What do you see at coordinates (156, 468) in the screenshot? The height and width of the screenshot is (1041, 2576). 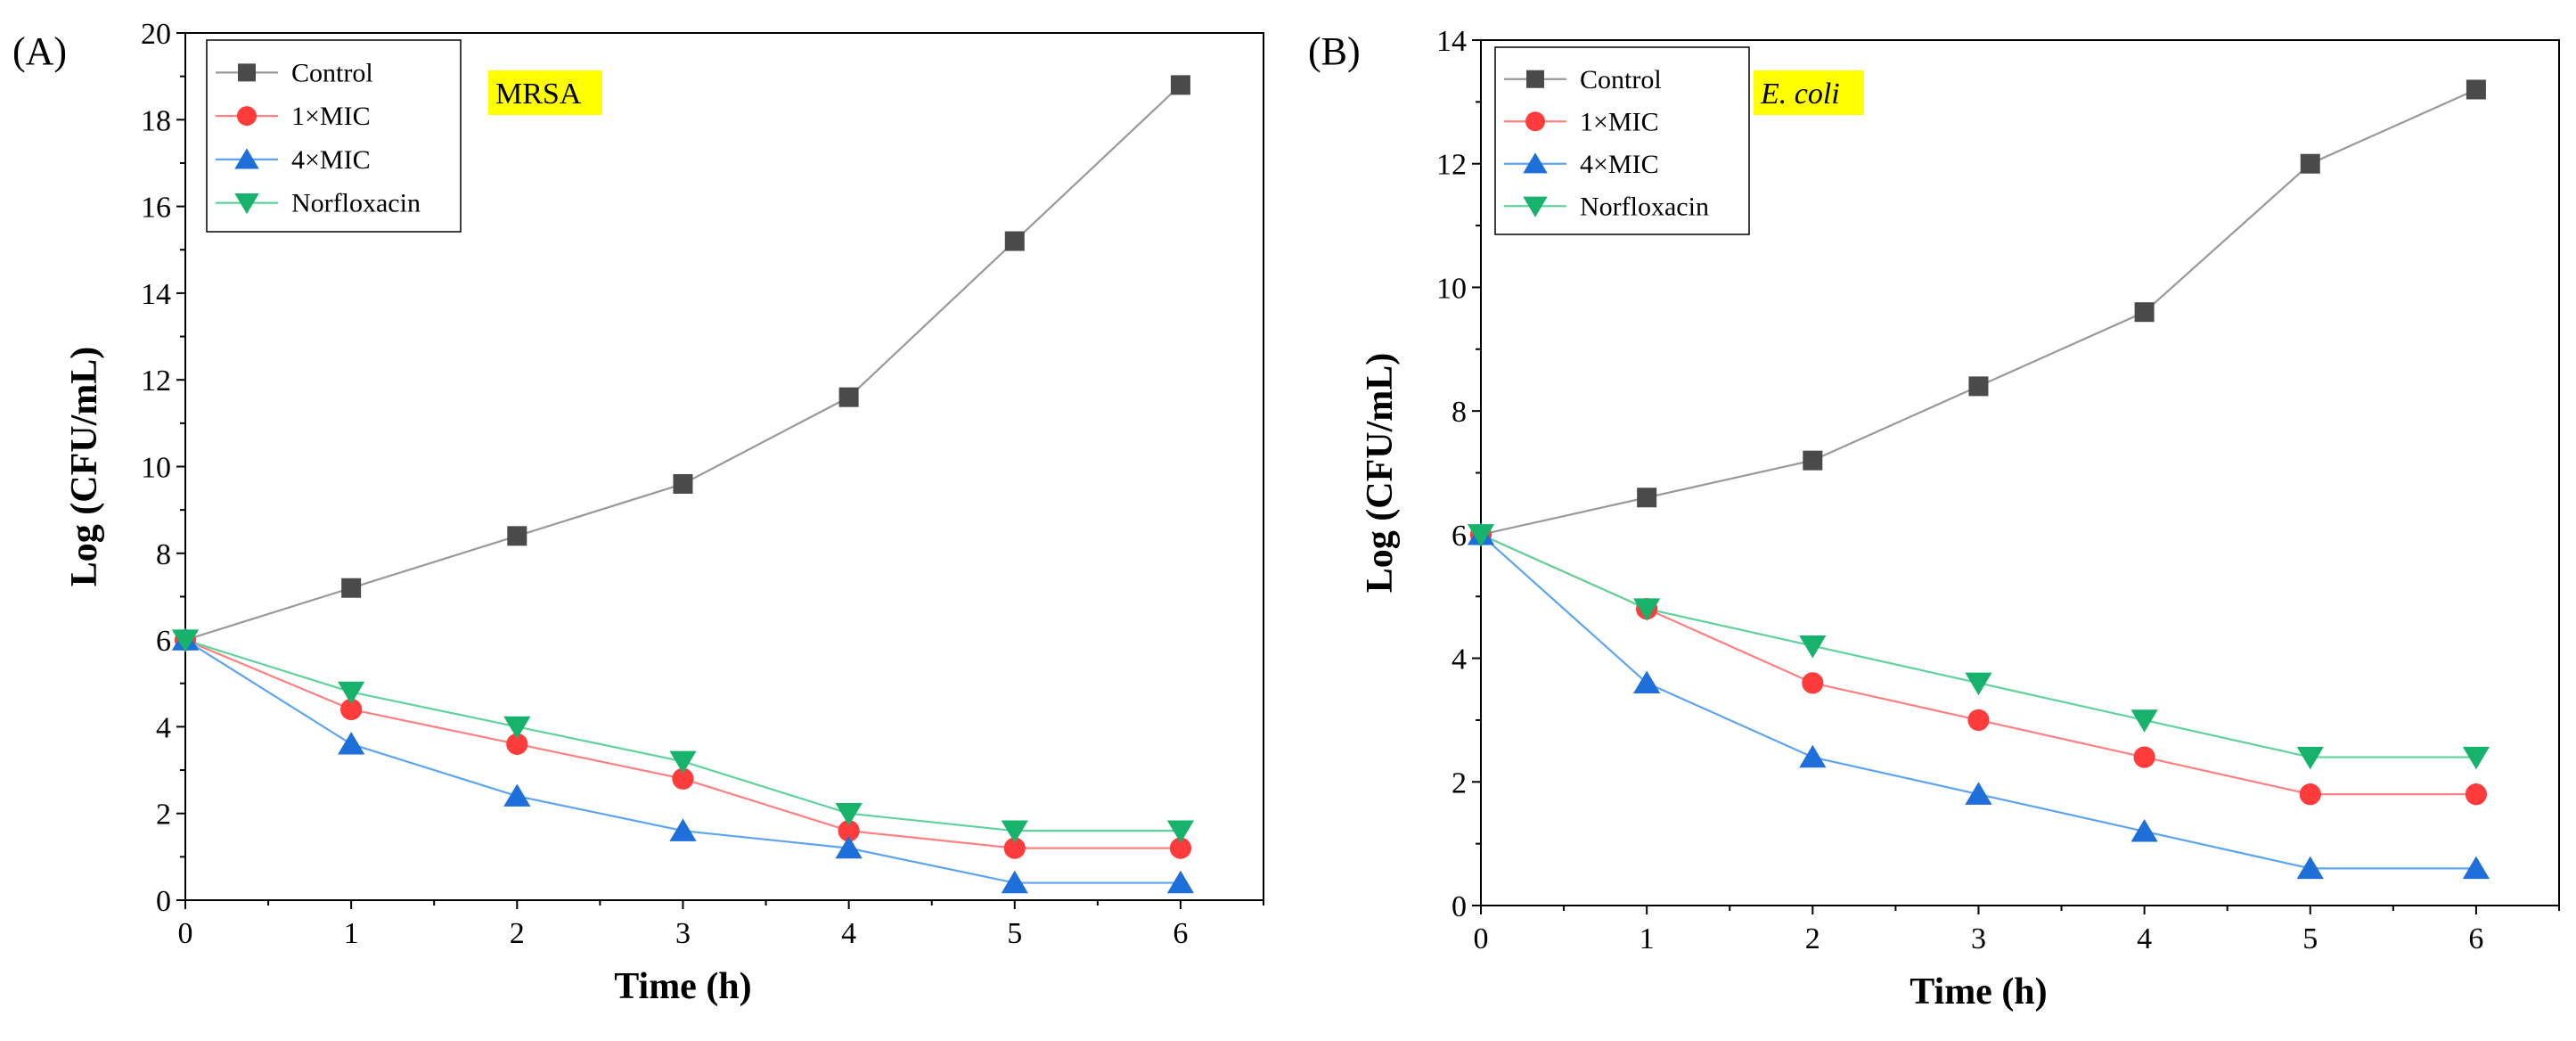 I see `y-tick-label: 10` at bounding box center [156, 468].